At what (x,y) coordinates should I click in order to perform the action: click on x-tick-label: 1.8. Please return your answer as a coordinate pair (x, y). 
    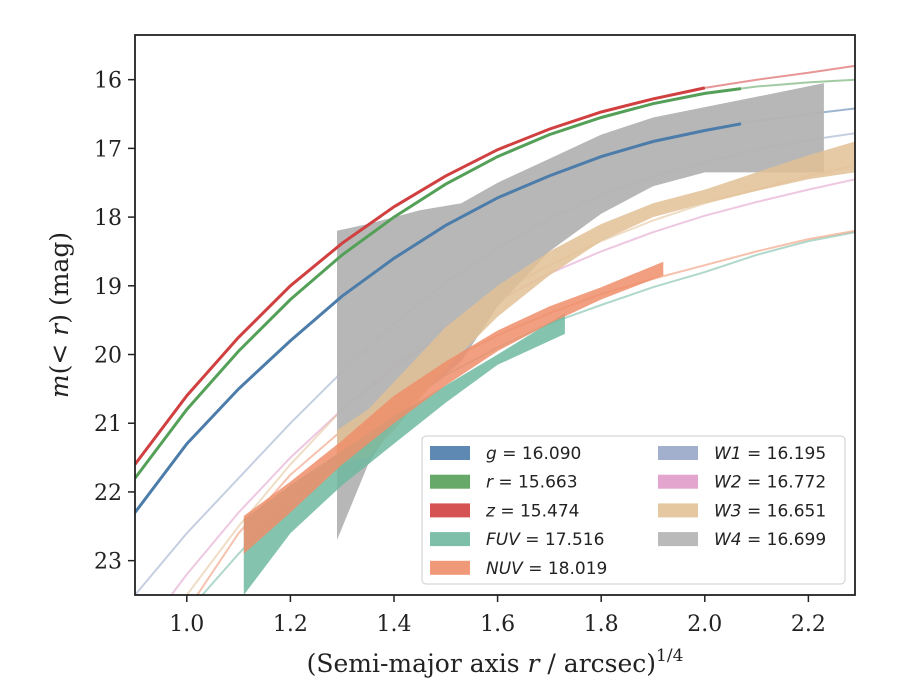
    Looking at the image, I should click on (601, 624).